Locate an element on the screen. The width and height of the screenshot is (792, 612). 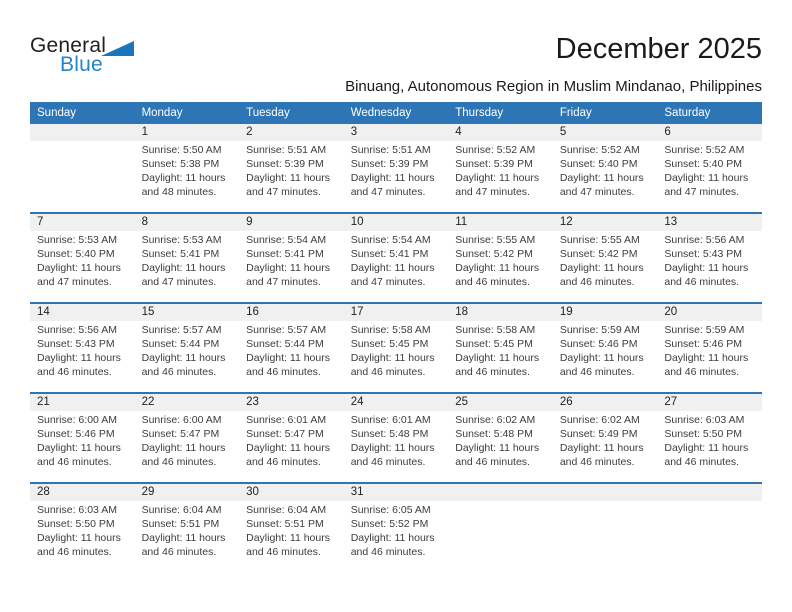
day-number: 4 is located at coordinates (458, 132).